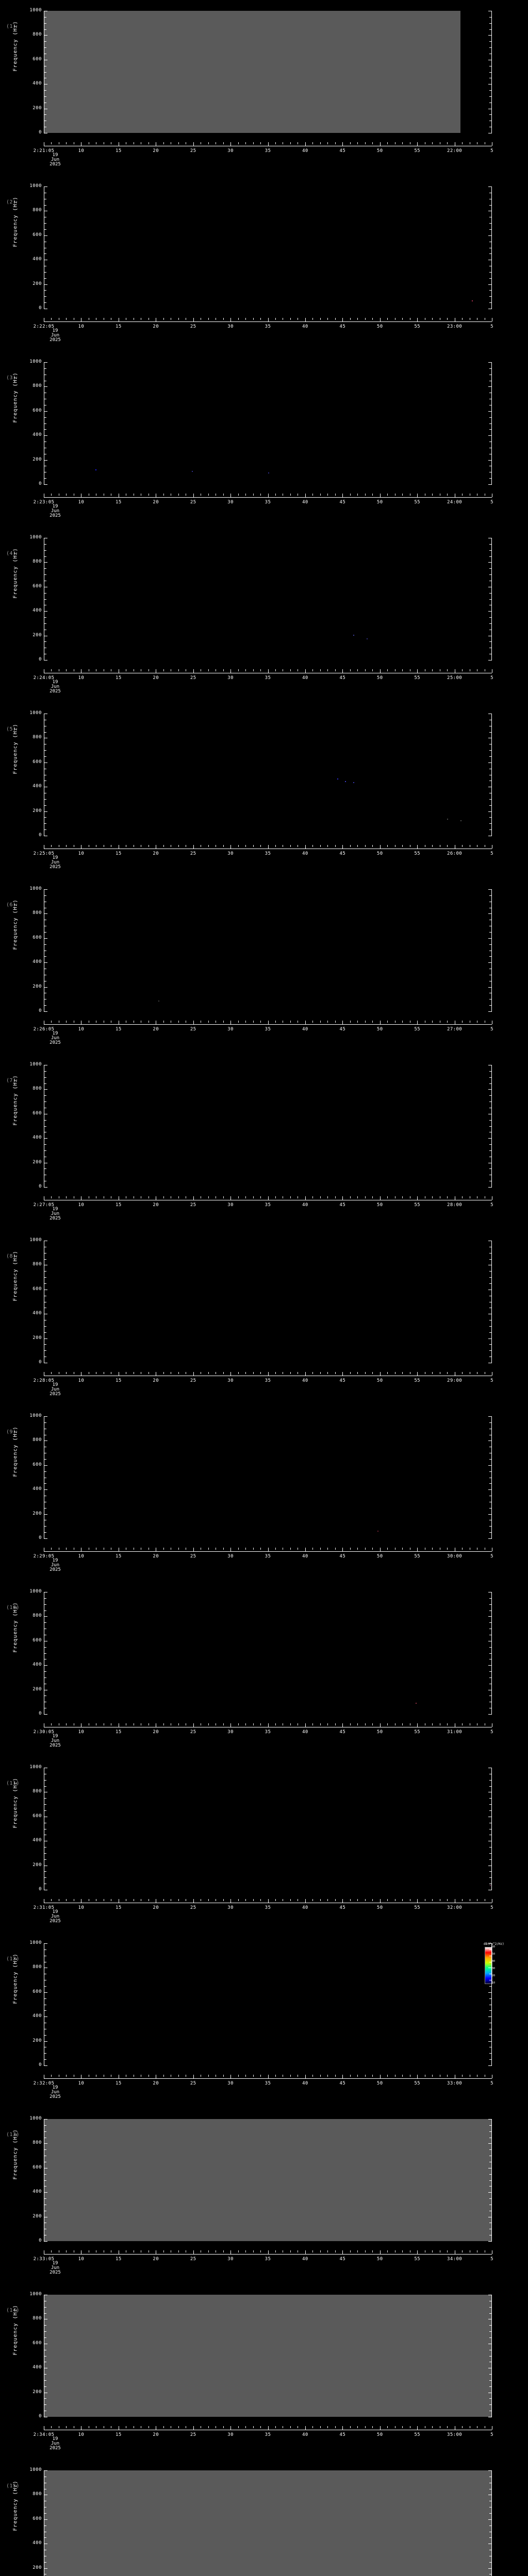 Image resolution: width=528 pixels, height=2576 pixels. Describe the element at coordinates (455, 1732) in the screenshot. I see `x-tick-label: 31:00` at that location.